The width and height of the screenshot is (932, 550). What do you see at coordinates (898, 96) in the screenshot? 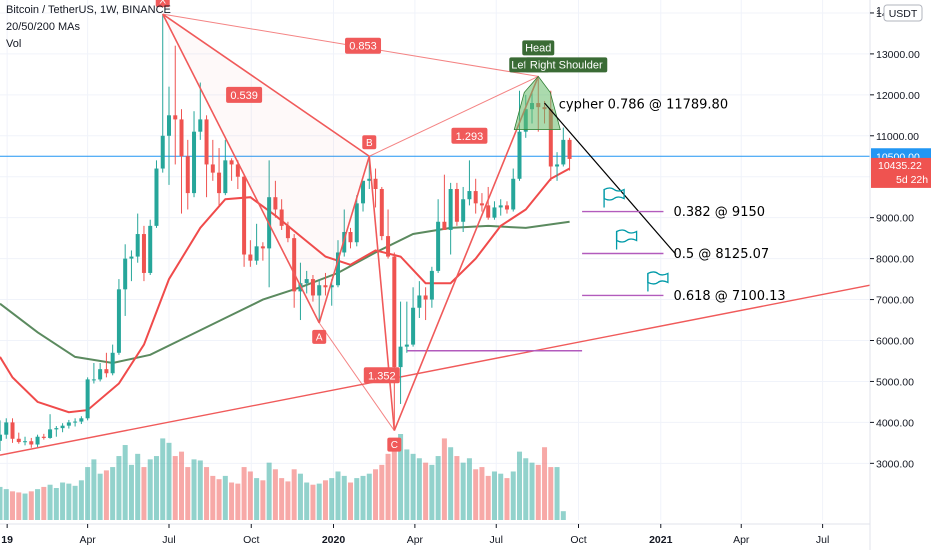
I see `y-tick-label: 12000.00` at bounding box center [898, 96].